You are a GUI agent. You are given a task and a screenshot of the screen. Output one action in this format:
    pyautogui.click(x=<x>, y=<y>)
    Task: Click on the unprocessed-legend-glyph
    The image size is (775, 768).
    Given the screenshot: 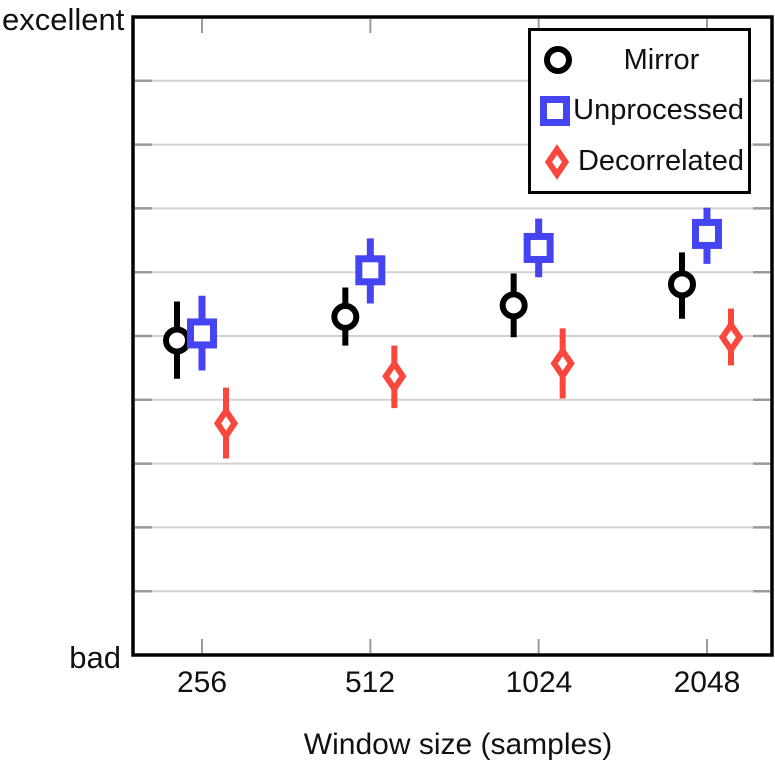 What is the action you would take?
    pyautogui.click(x=555, y=110)
    